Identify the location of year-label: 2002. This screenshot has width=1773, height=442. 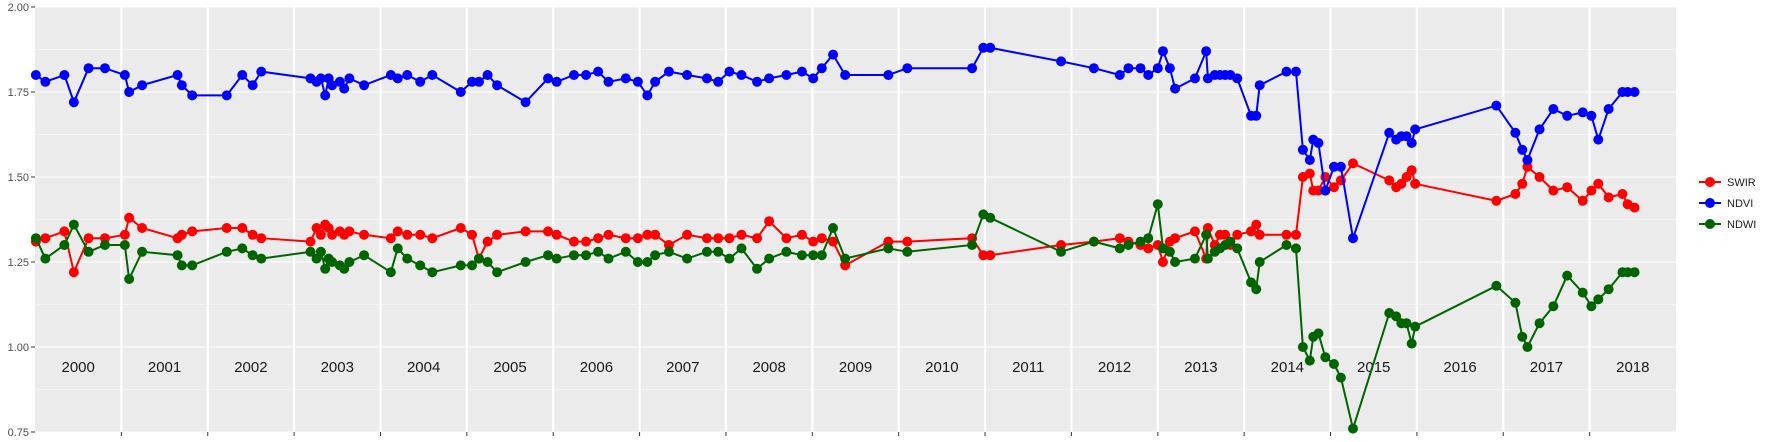
(250, 367).